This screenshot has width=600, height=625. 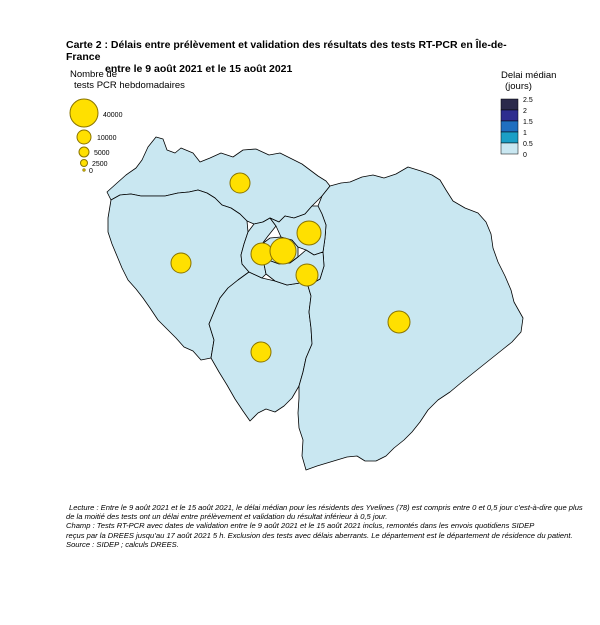 I want to click on color-legend-tick-0.5: 0.5, so click(x=528, y=144).